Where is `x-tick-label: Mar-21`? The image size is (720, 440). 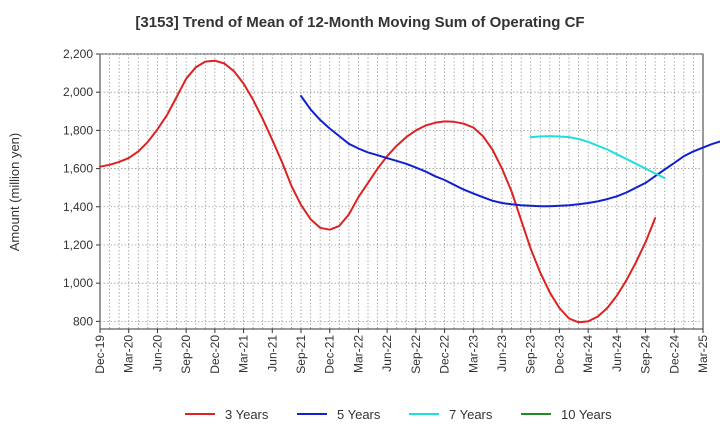 x-tick-label: Mar-21 is located at coordinates (244, 354).